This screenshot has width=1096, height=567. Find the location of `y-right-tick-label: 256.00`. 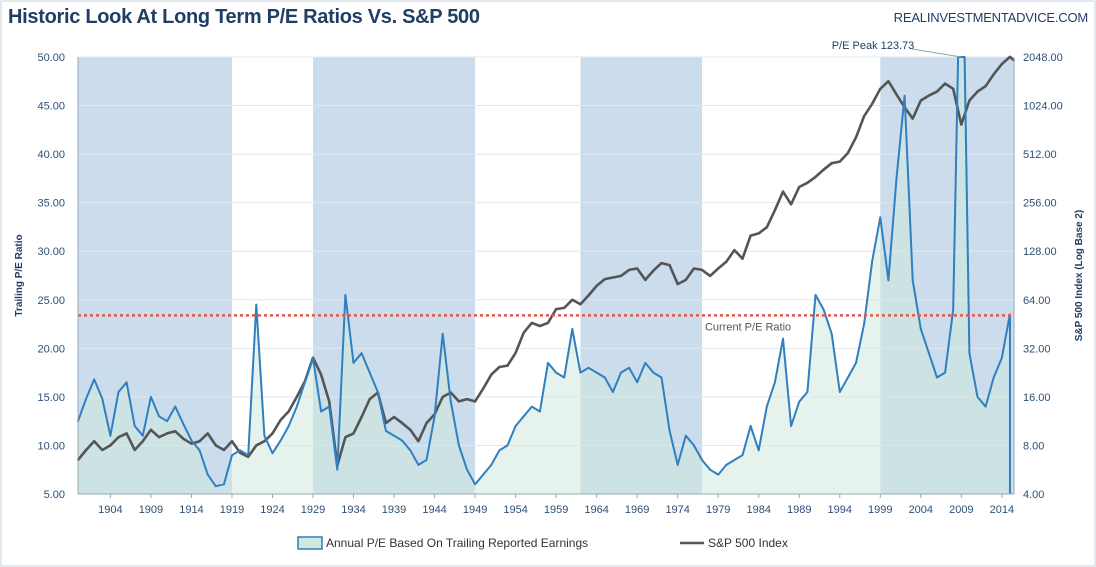

y-right-tick-label: 256.00 is located at coordinates (1040, 204).